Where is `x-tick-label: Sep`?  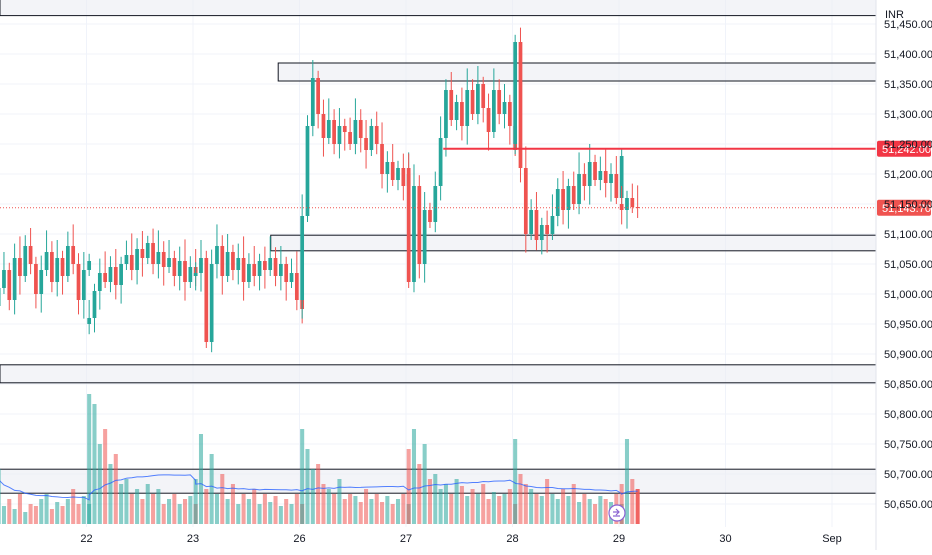
x-tick-label: Sep is located at coordinates (832, 539).